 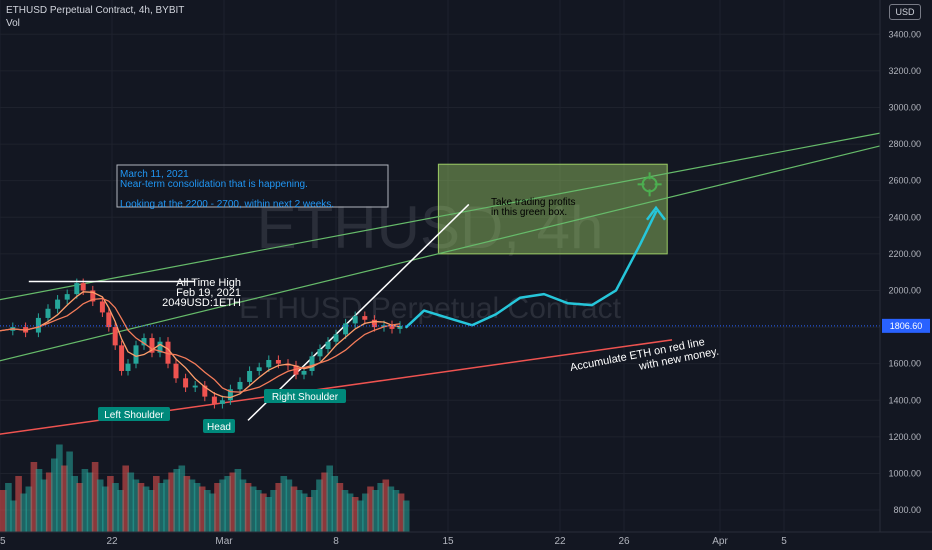 I want to click on price-tick-label: 3000.00, so click(x=904, y=107).